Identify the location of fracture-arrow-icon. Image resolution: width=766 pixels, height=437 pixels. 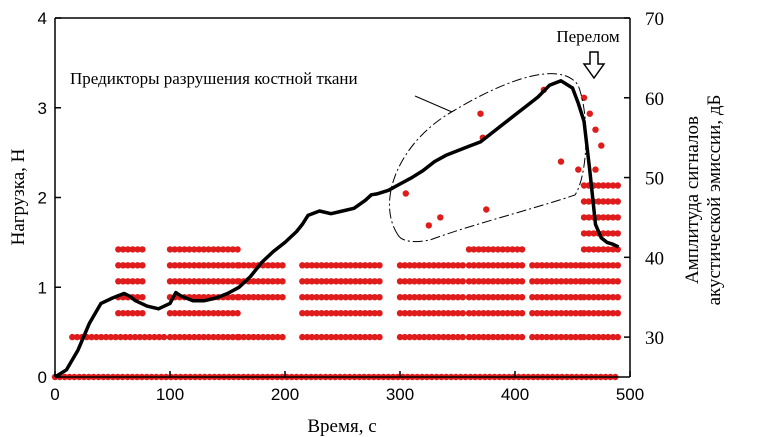
(594, 65).